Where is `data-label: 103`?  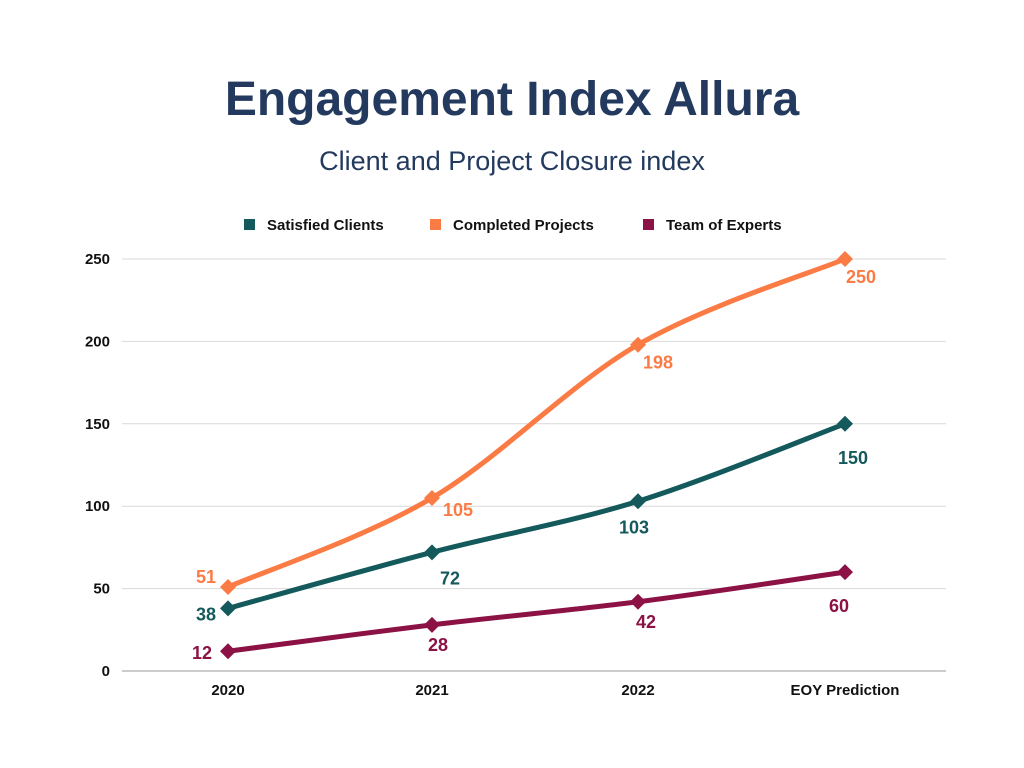
data-label: 103 is located at coordinates (634, 527).